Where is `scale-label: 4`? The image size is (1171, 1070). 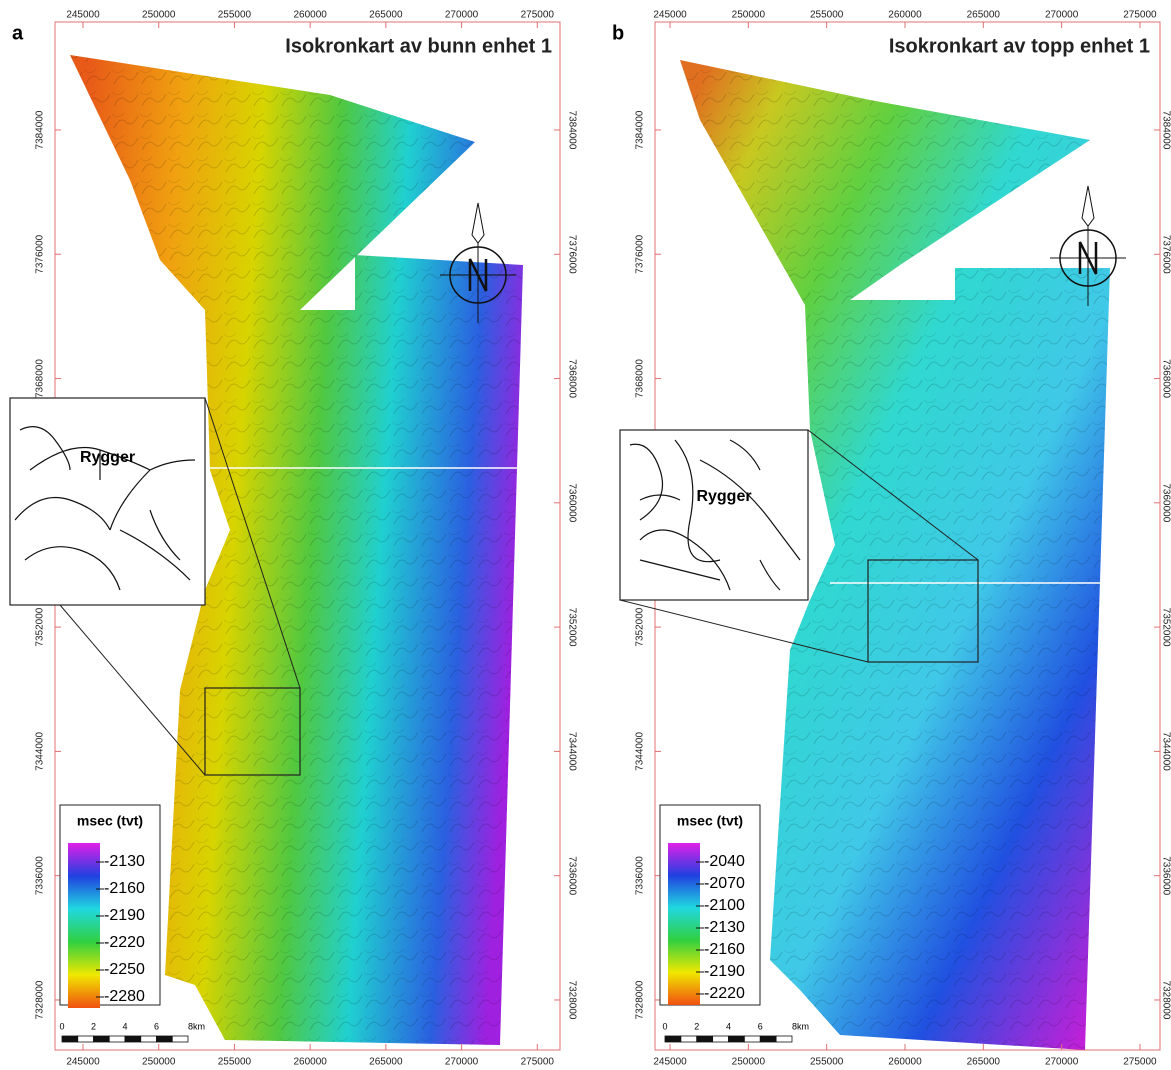 scale-label: 4 is located at coordinates (728, 1026).